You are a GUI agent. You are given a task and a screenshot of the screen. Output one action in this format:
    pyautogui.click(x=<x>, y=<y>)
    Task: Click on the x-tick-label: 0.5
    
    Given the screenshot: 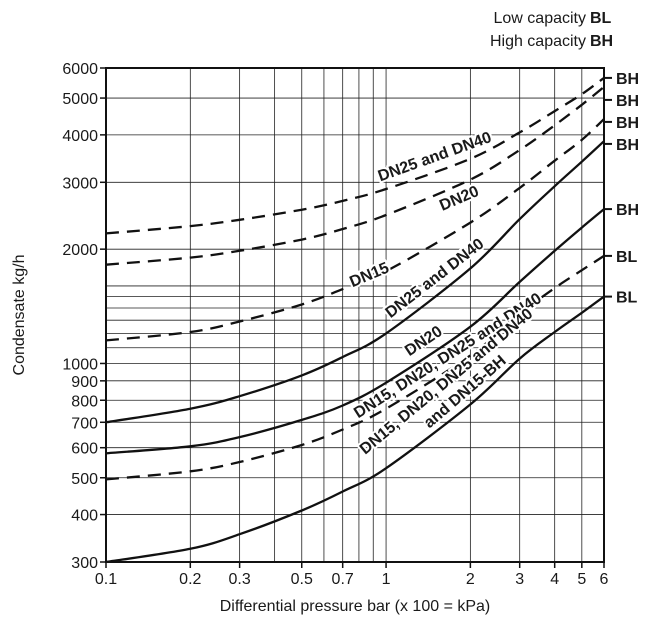 What is the action you would take?
    pyautogui.click(x=302, y=579)
    